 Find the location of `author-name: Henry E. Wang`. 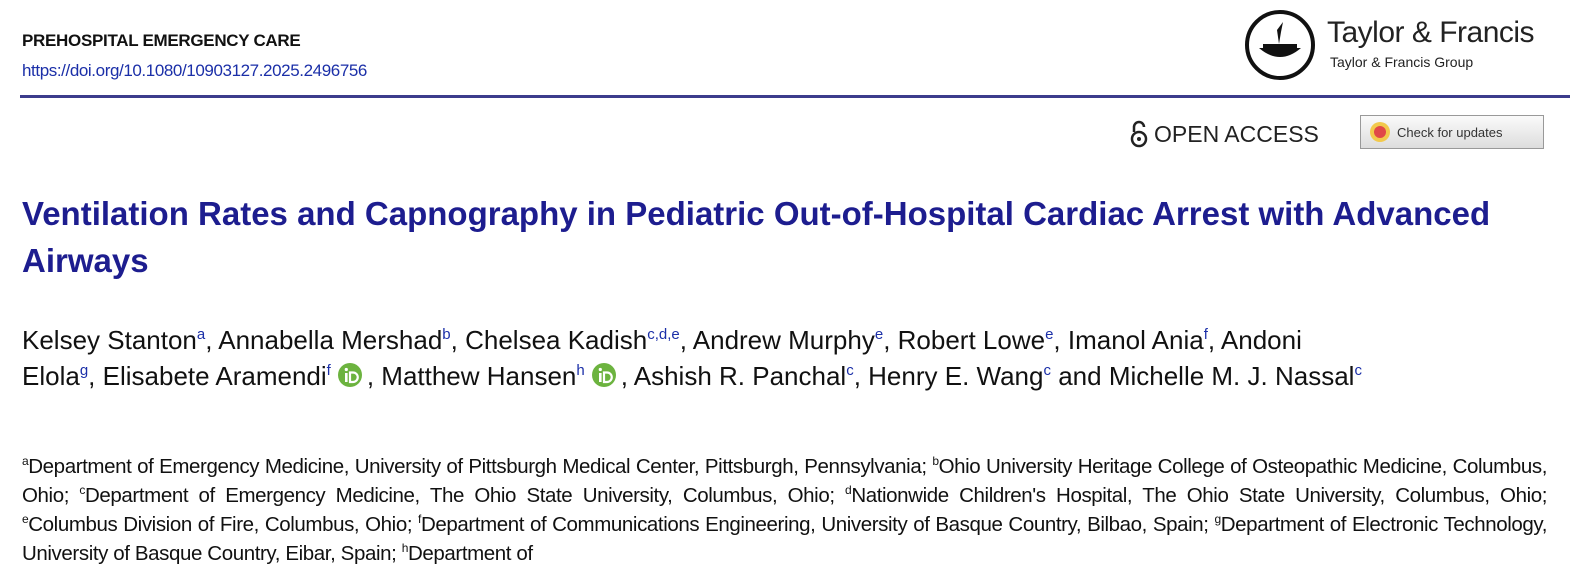

author-name: Henry E. Wang is located at coordinates (956, 376).